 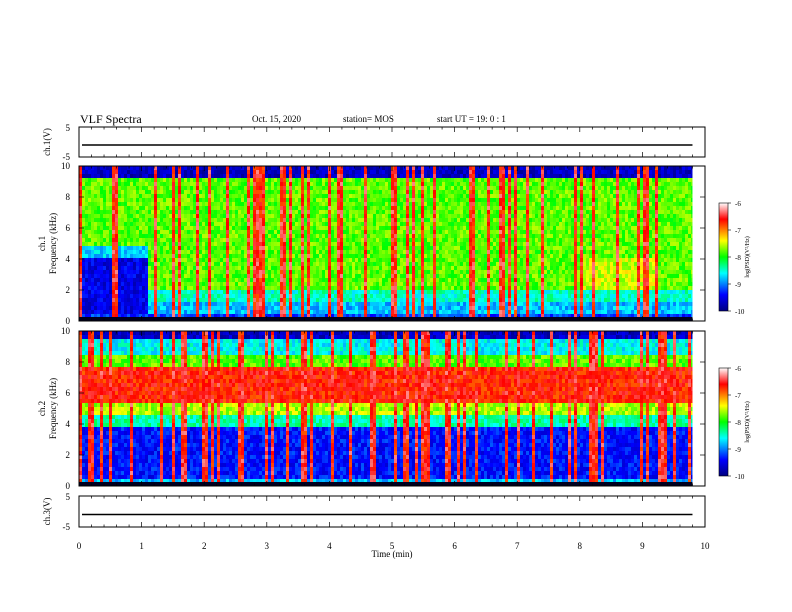 I want to click on y-axis-label: ch.1(V), so click(x=47, y=142).